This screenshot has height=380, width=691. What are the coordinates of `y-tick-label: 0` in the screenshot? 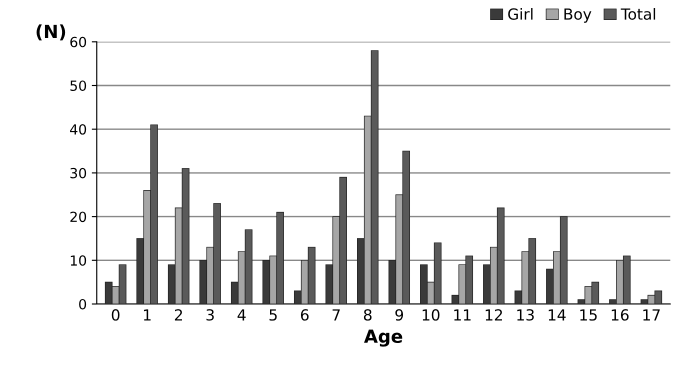 It's located at (82, 304).